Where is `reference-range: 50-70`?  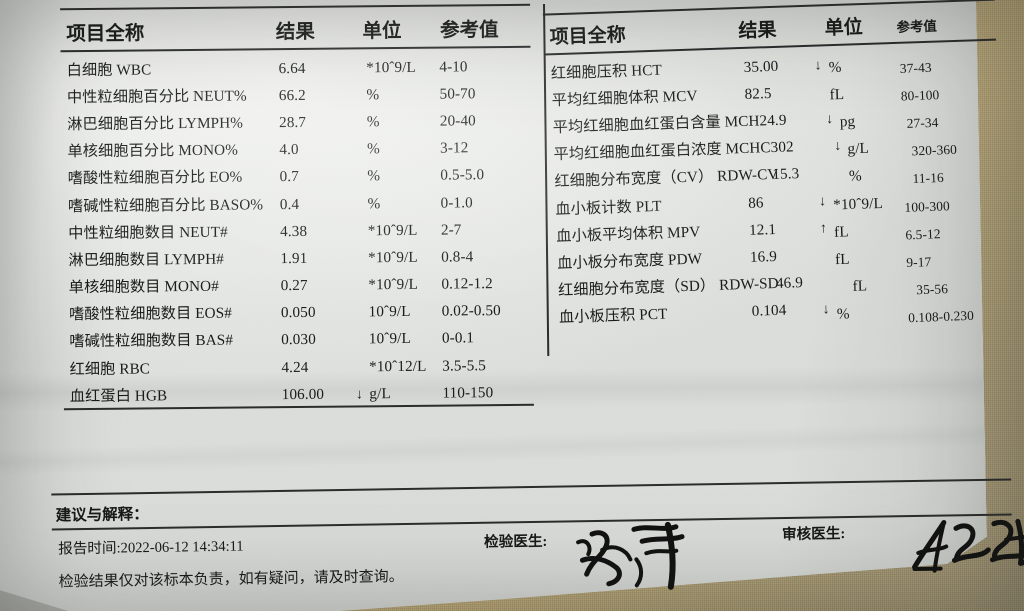 reference-range: 50-70 is located at coordinates (457, 94).